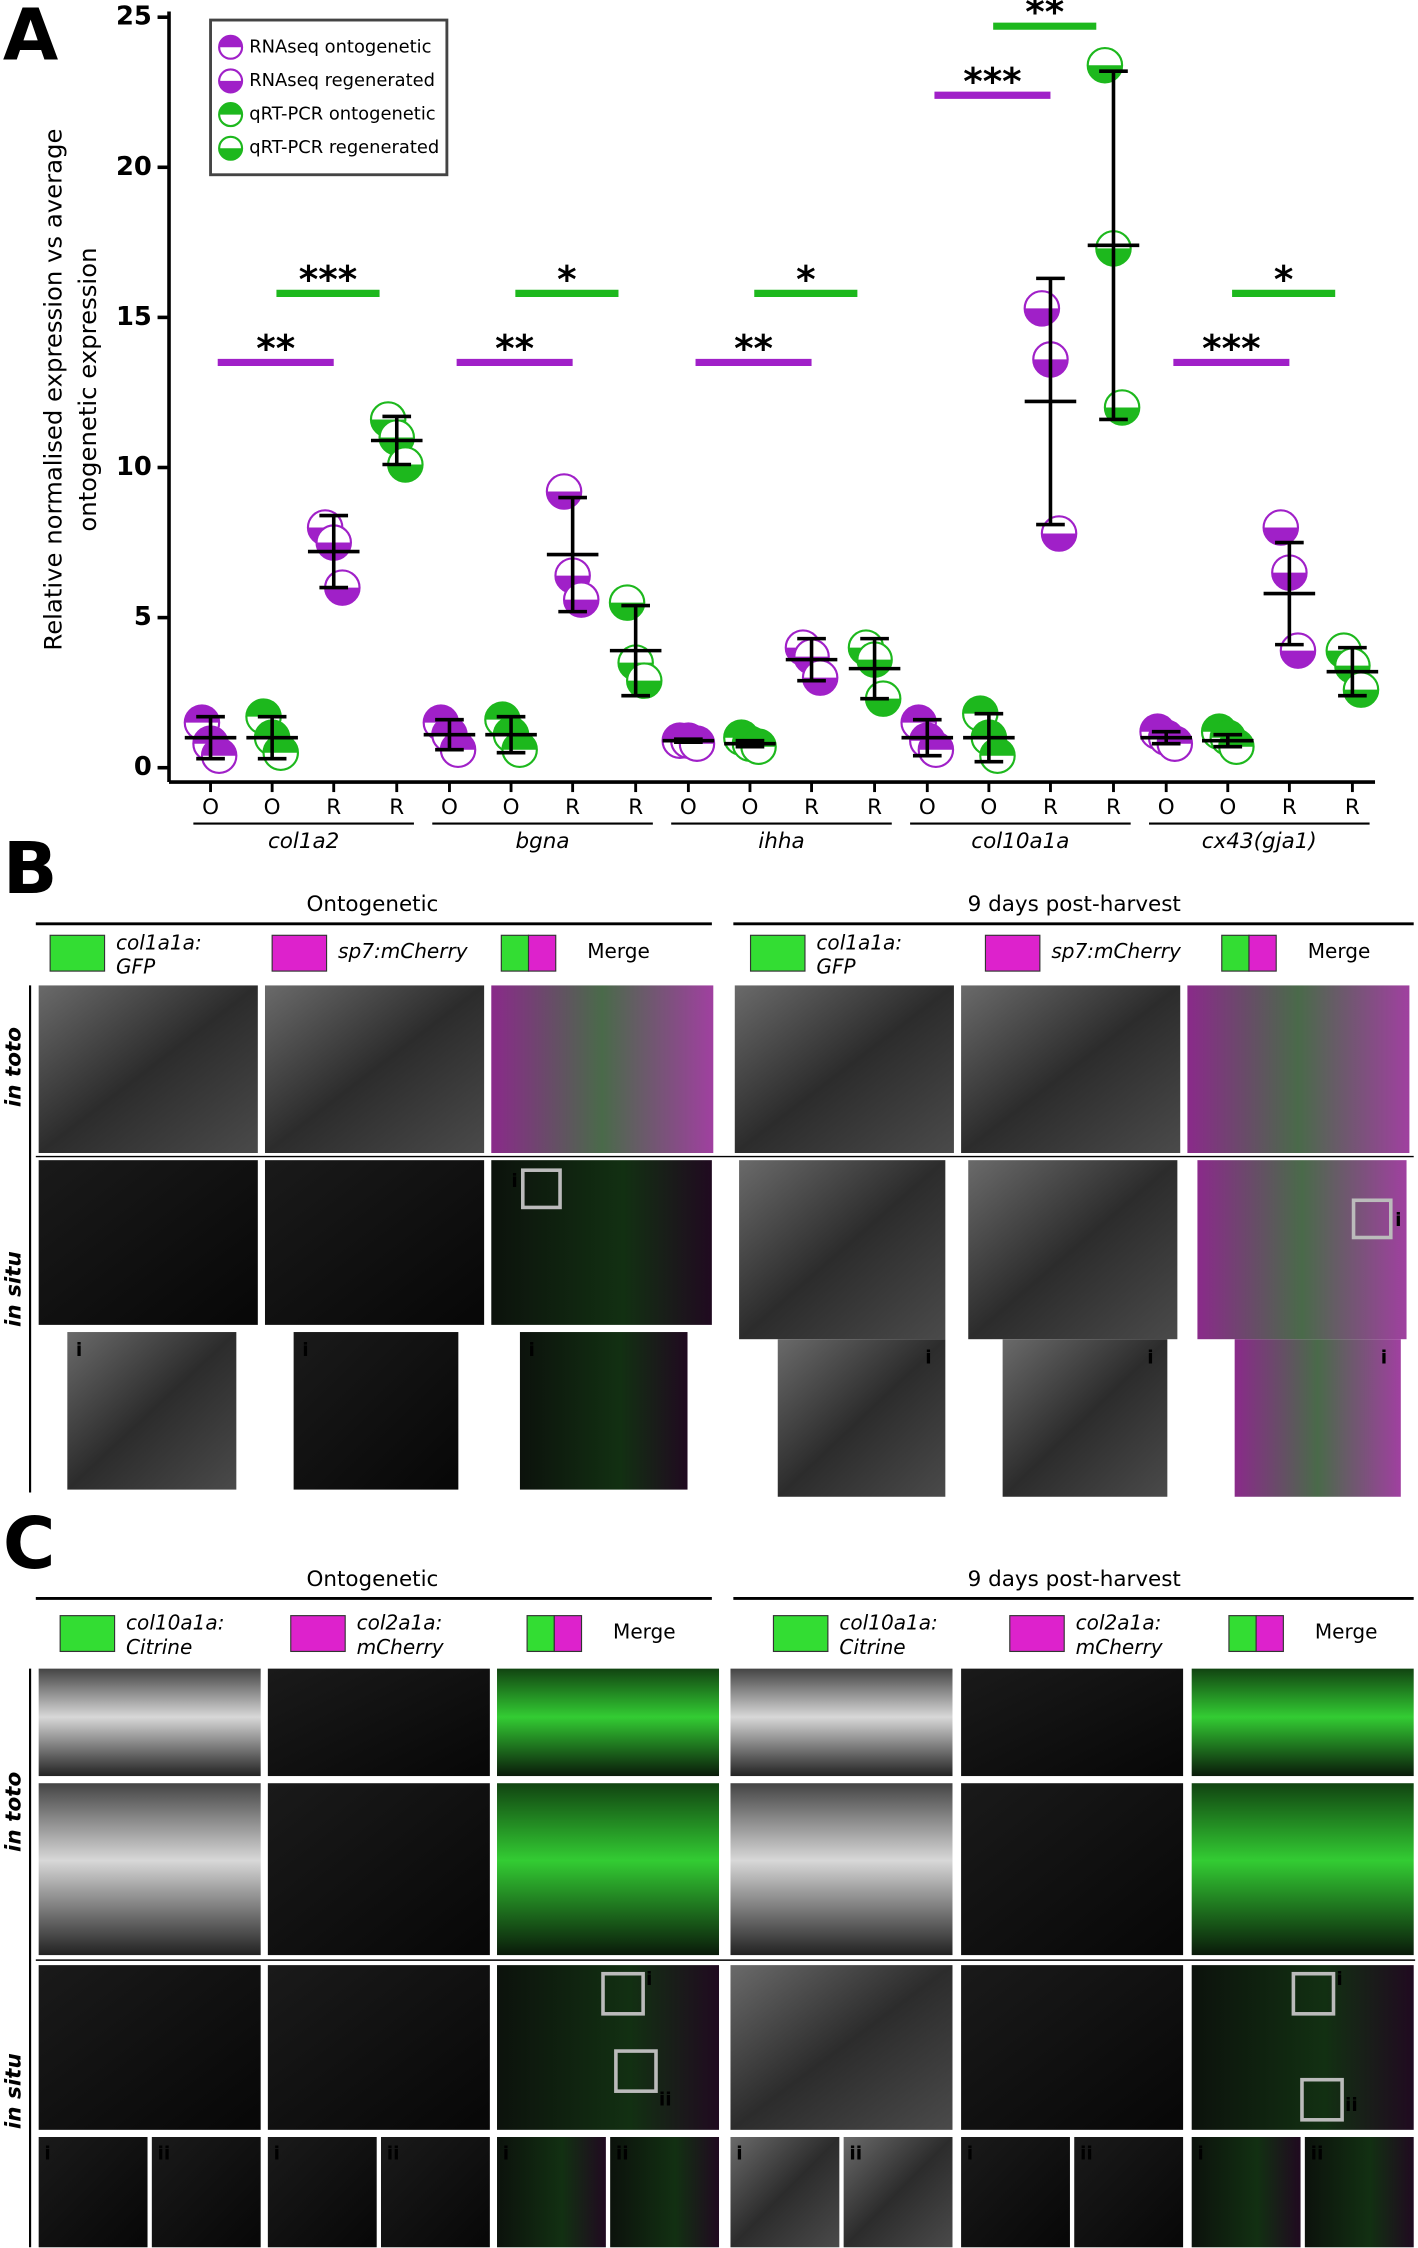  Describe the element at coordinates (340, 46) in the screenshot. I see `legend-label: RNAseq ontogenetic` at that location.